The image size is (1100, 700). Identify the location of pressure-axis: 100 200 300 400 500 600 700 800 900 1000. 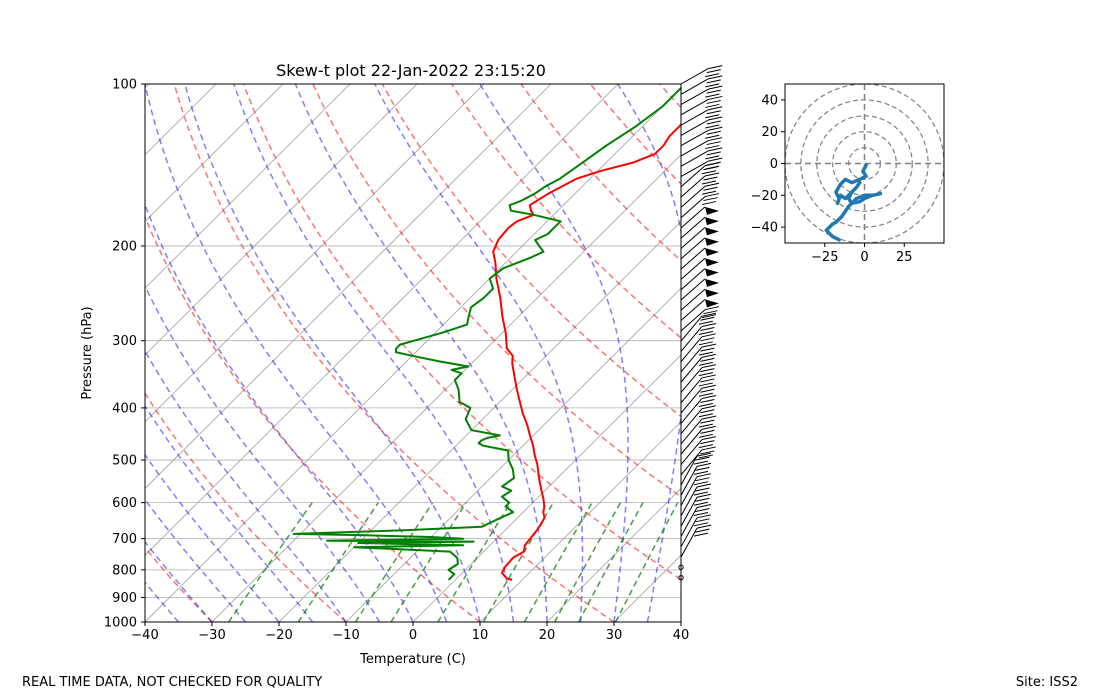
(124, 354).